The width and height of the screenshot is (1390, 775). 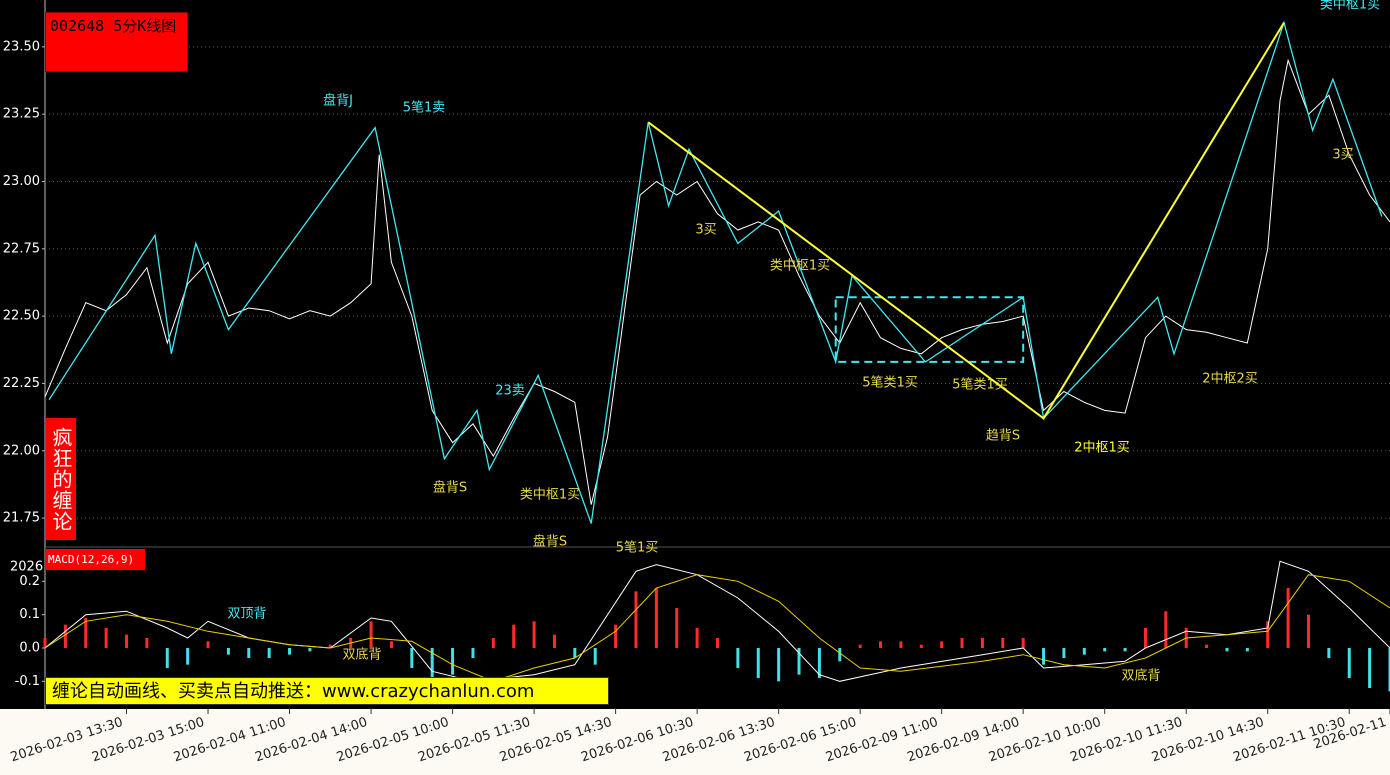 What do you see at coordinates (510, 391) in the screenshot?
I see `annotation: 23卖` at bounding box center [510, 391].